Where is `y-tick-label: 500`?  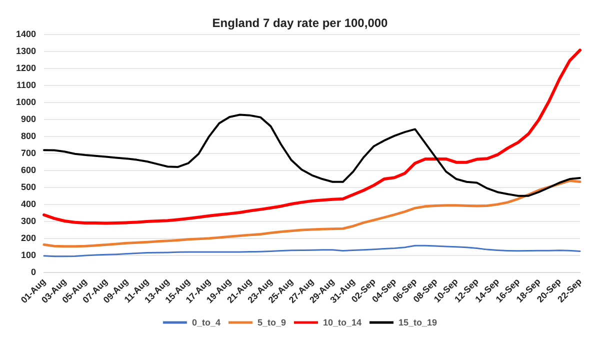
y-tick-label: 500 is located at coordinates (28, 187).